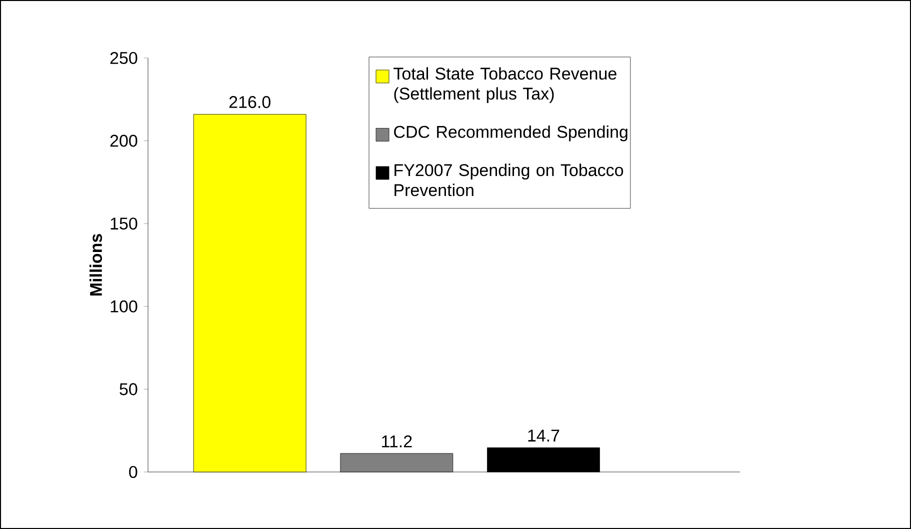  I want to click on y-tick-label: 100, so click(124, 306).